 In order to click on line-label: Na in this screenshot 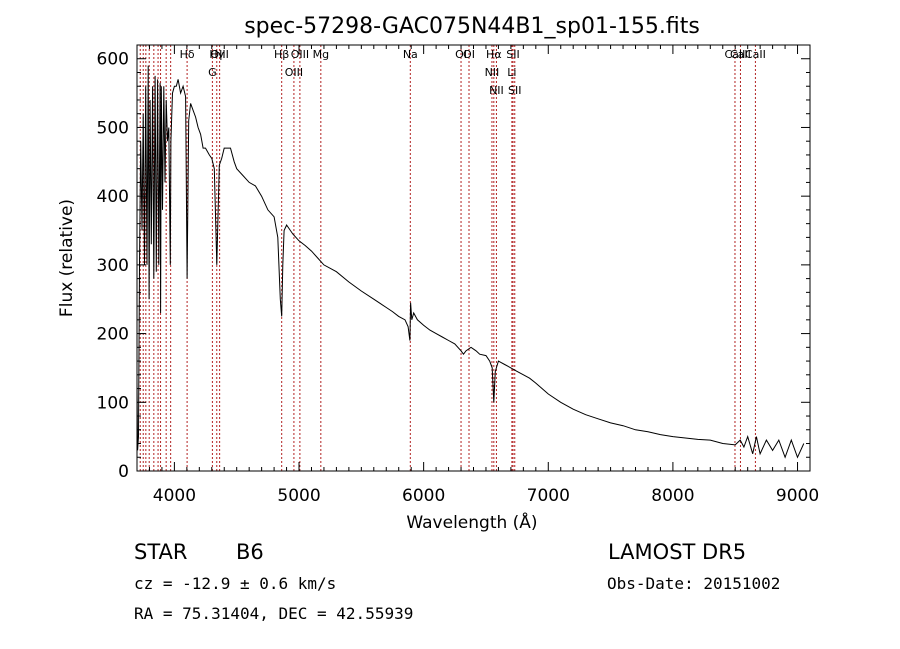, I will do `click(410, 54)`.